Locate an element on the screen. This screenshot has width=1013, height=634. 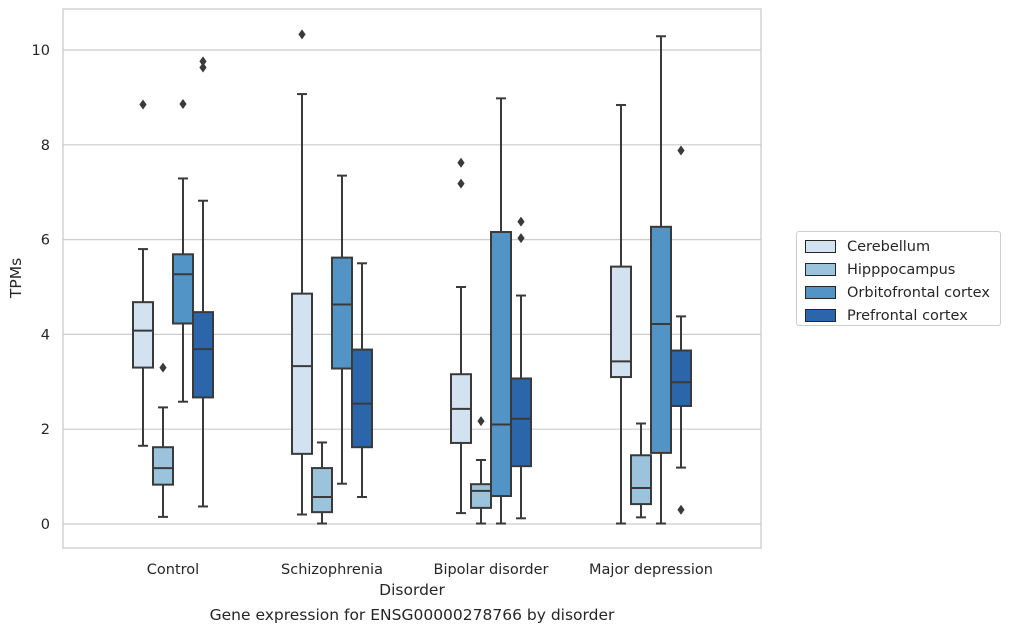
box-orbitofrontal-cortex-bipolar-disorder is located at coordinates (501, 311).